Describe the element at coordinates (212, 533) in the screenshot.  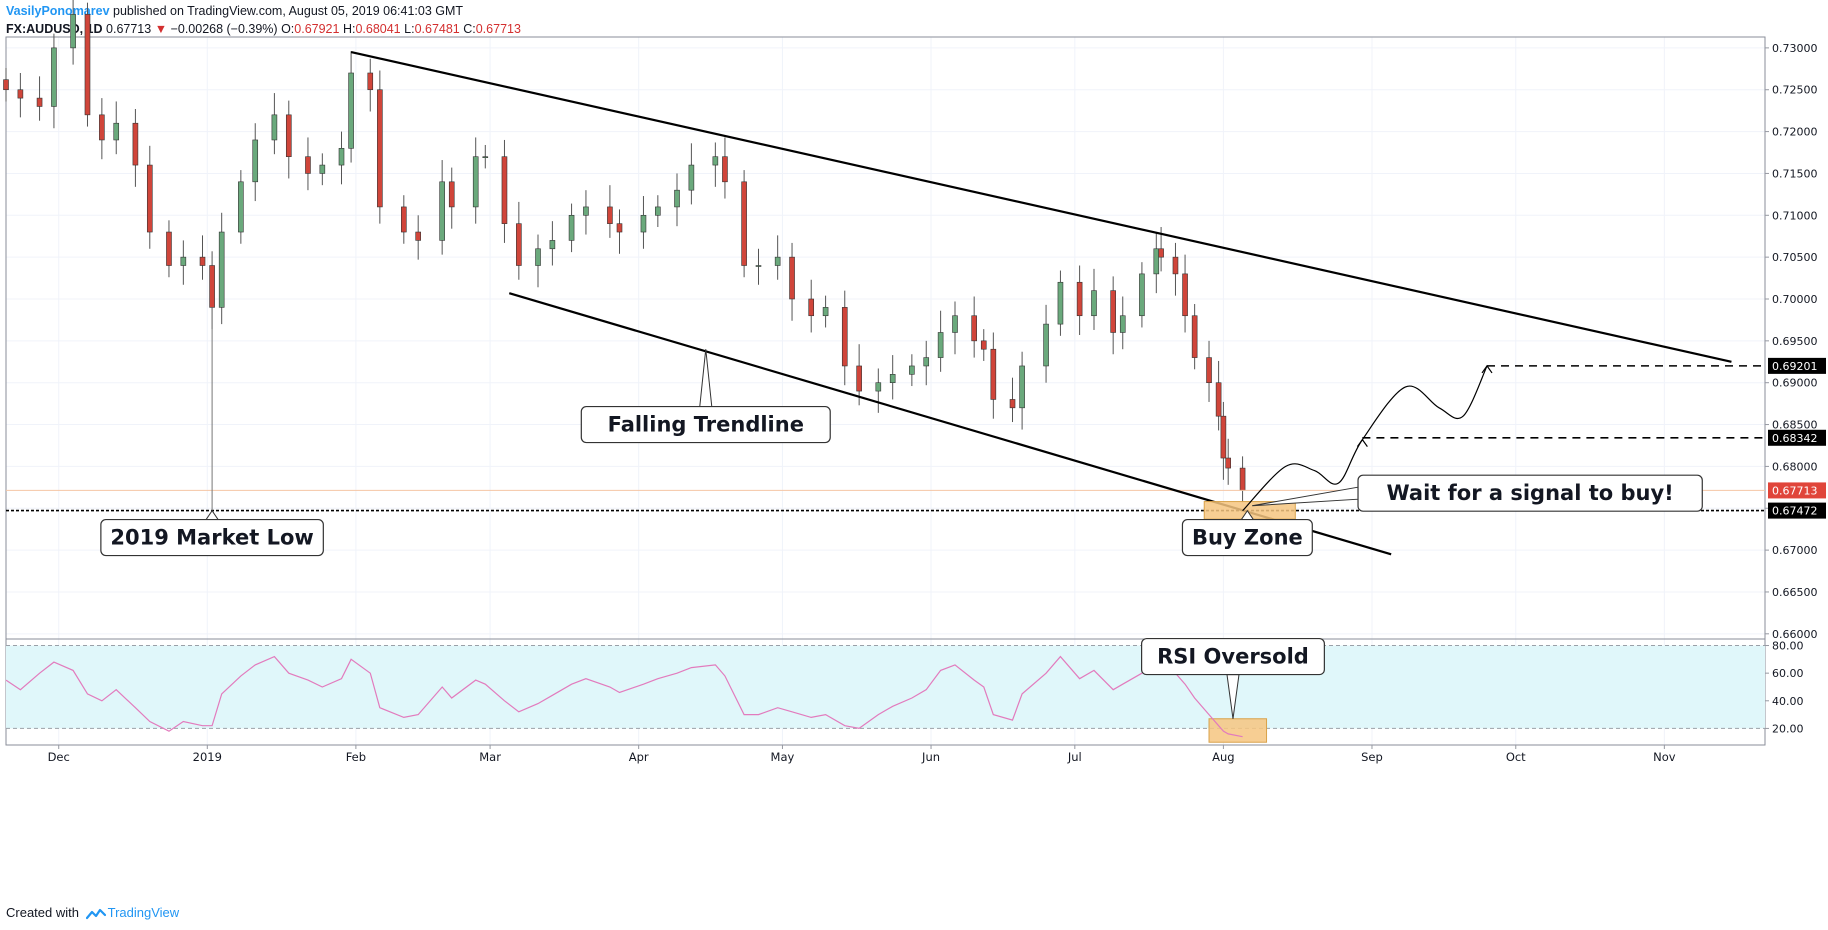
I see `market-low-callout: 2019 Market Low` at that location.